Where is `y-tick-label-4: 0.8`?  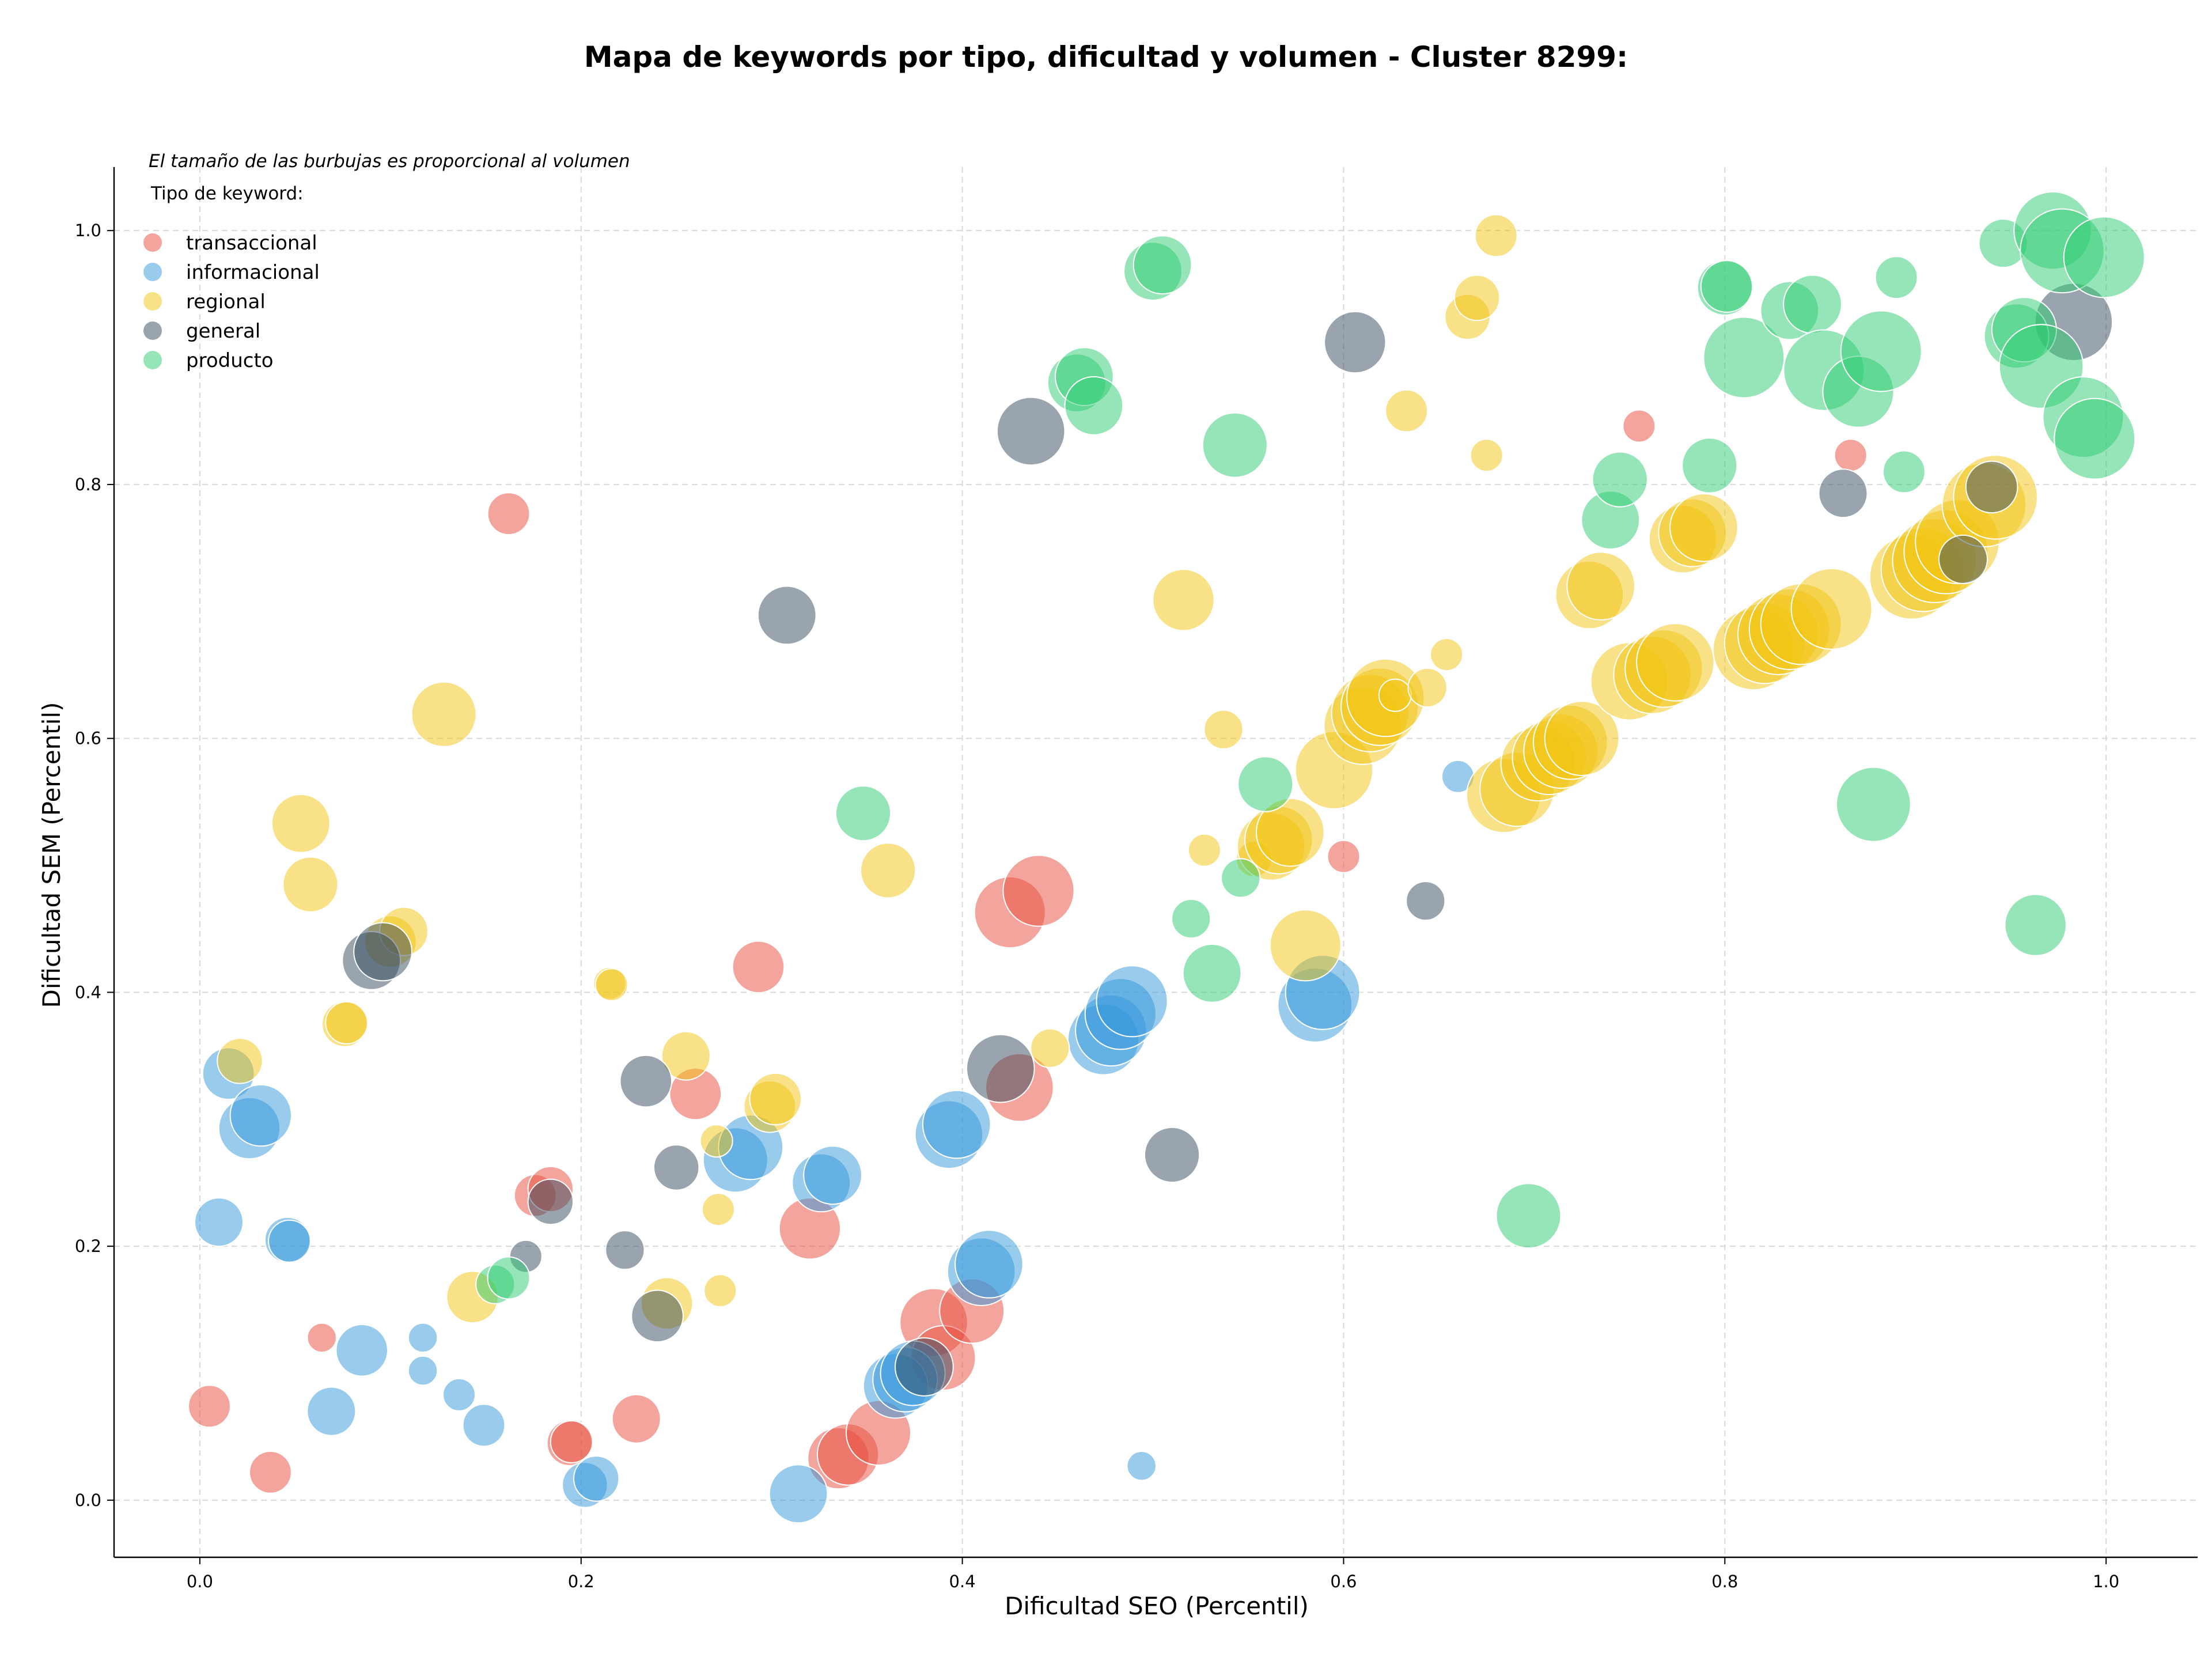 y-tick-label-4: 0.8 is located at coordinates (88, 484).